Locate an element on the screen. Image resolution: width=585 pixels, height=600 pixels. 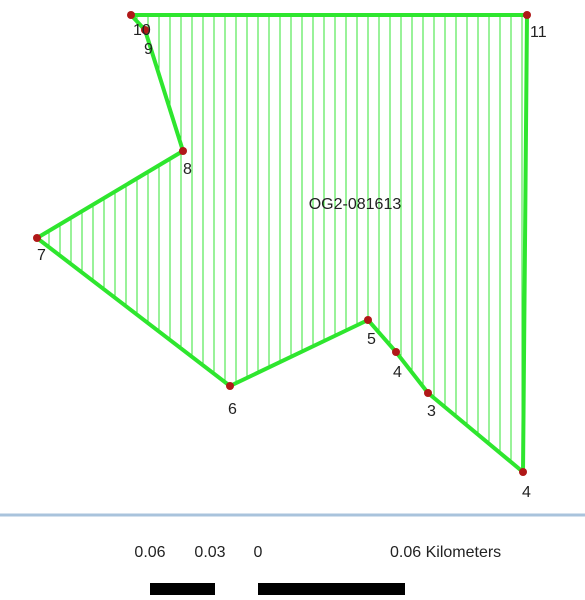
scale-label: 0.06 Kilometers is located at coordinates (445, 552).